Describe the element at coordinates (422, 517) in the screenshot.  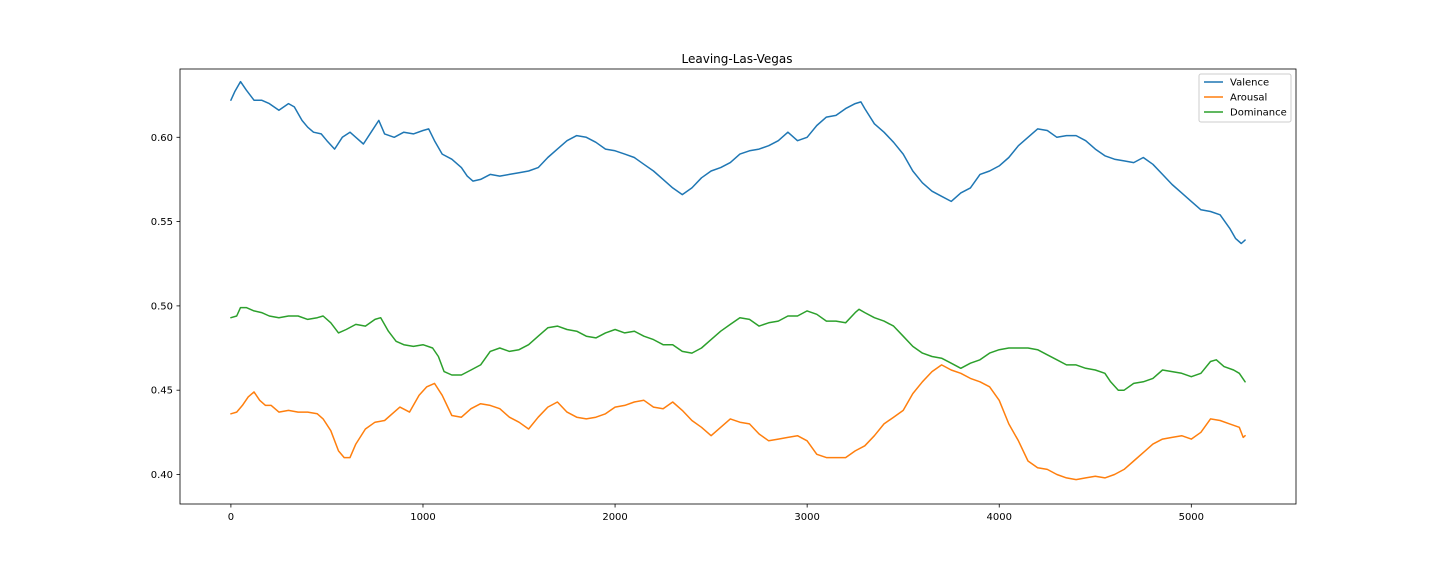
I see `x-tick-label: 1000` at that location.